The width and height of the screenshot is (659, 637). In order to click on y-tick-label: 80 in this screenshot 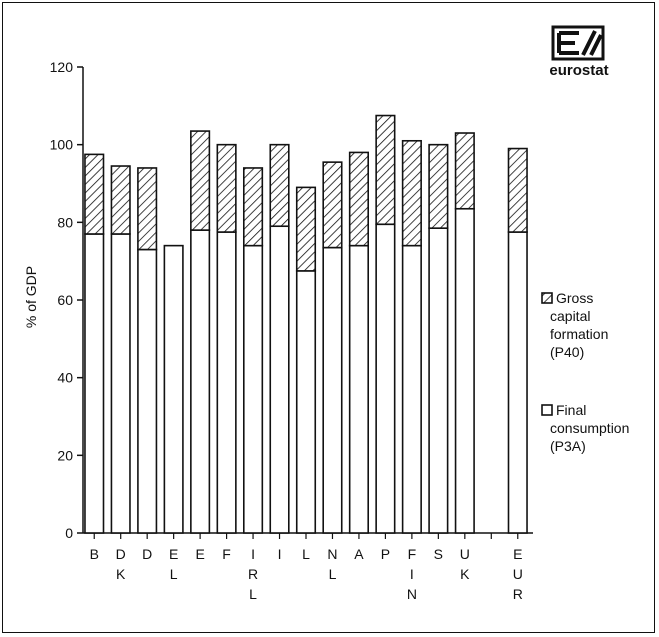, I will do `click(65, 222)`.